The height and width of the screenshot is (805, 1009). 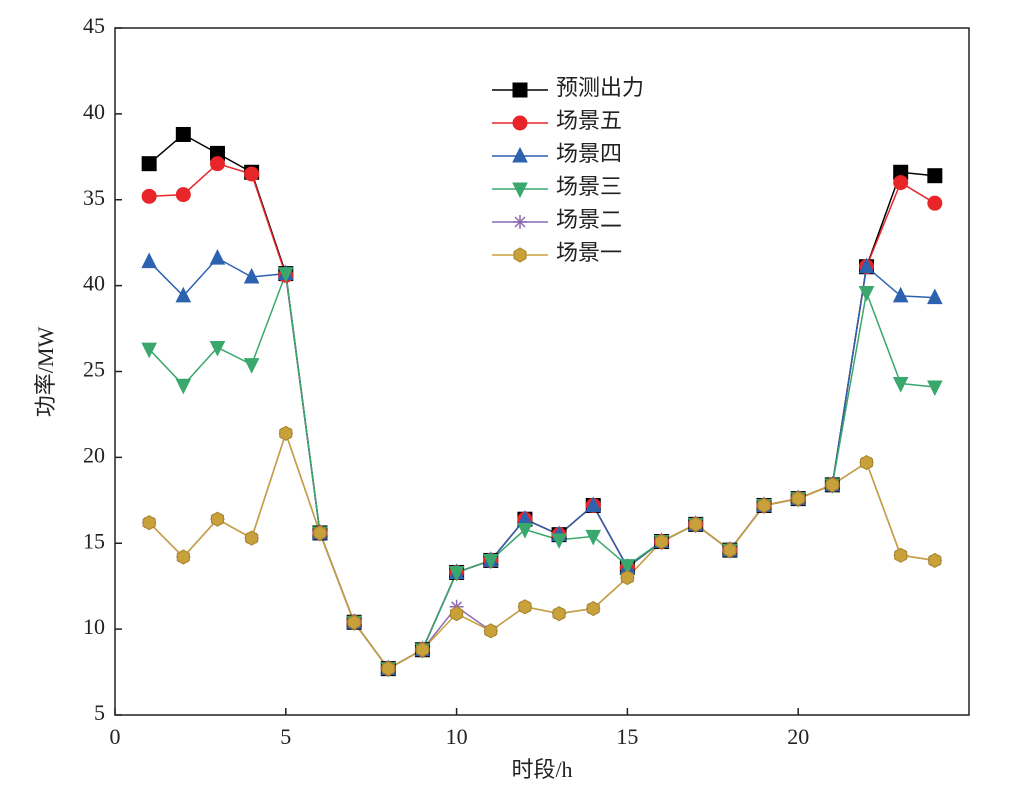 What do you see at coordinates (94, 540) in the screenshot?
I see `y-tick-label: 15` at bounding box center [94, 540].